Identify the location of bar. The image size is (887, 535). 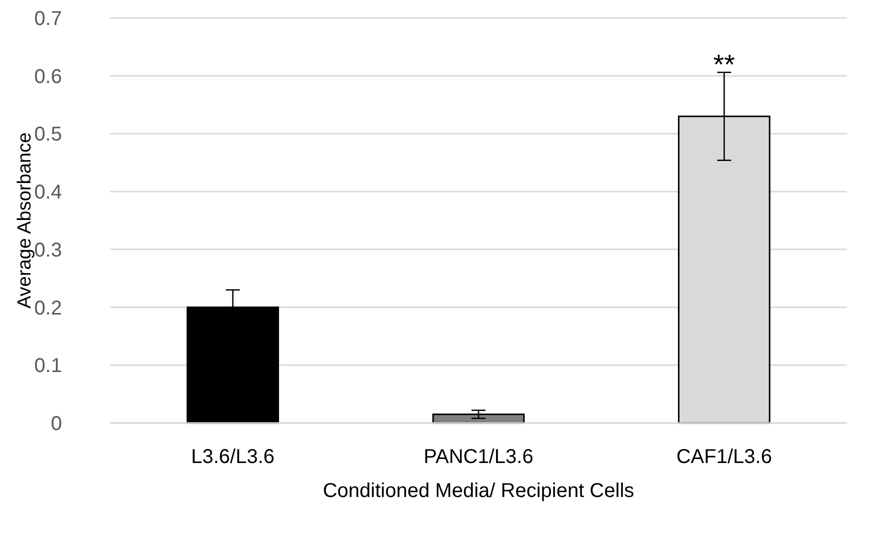
(478, 419).